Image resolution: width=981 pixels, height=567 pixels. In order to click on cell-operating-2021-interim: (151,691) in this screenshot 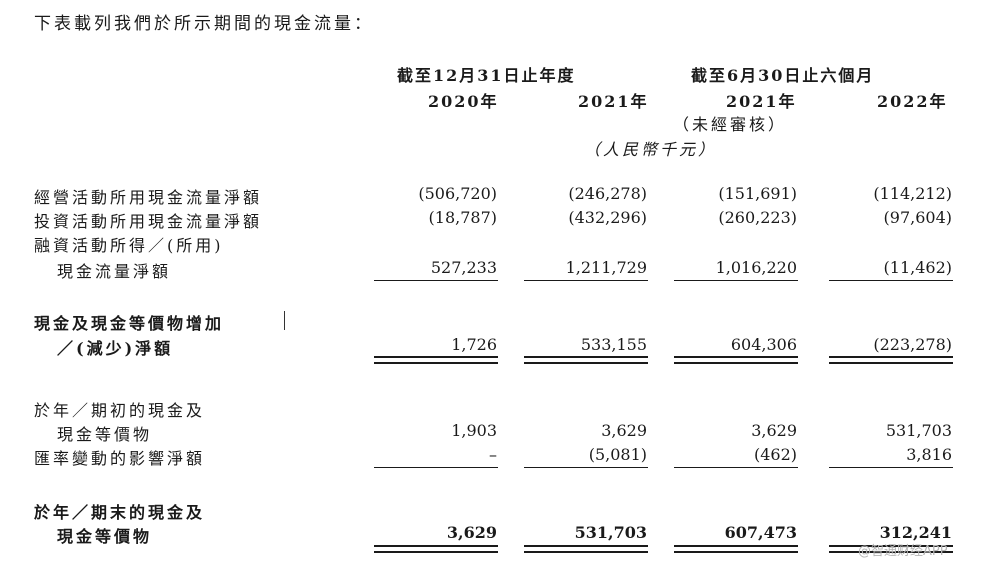, I will do `click(757, 193)`.